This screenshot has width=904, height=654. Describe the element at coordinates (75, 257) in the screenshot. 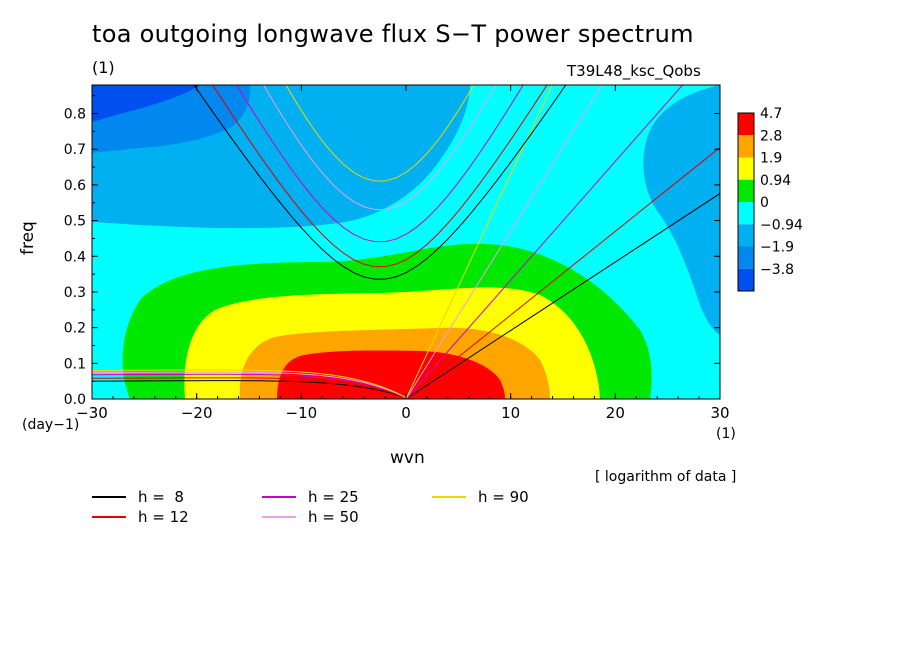

I see `y-tick-label: 0.4` at that location.